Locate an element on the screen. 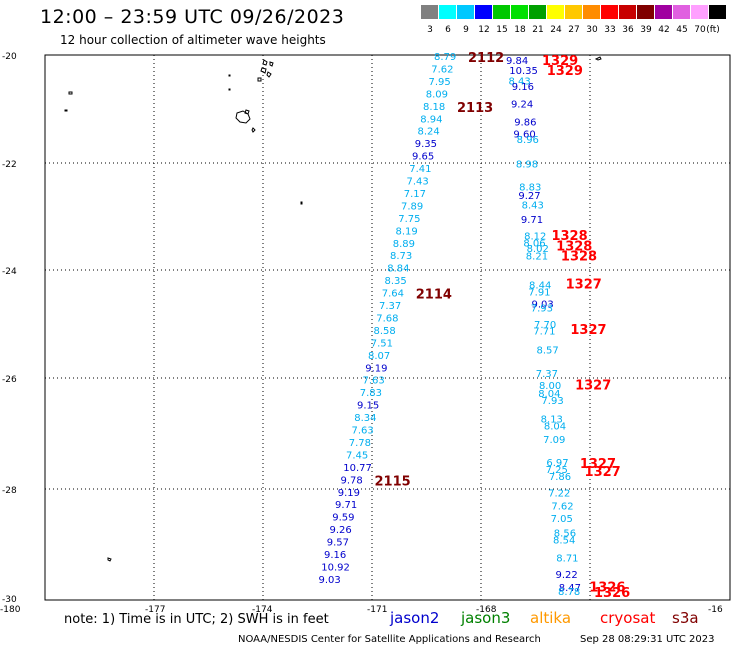 The width and height of the screenshot is (740, 650). legend-label: 42 is located at coordinates (664, 30).